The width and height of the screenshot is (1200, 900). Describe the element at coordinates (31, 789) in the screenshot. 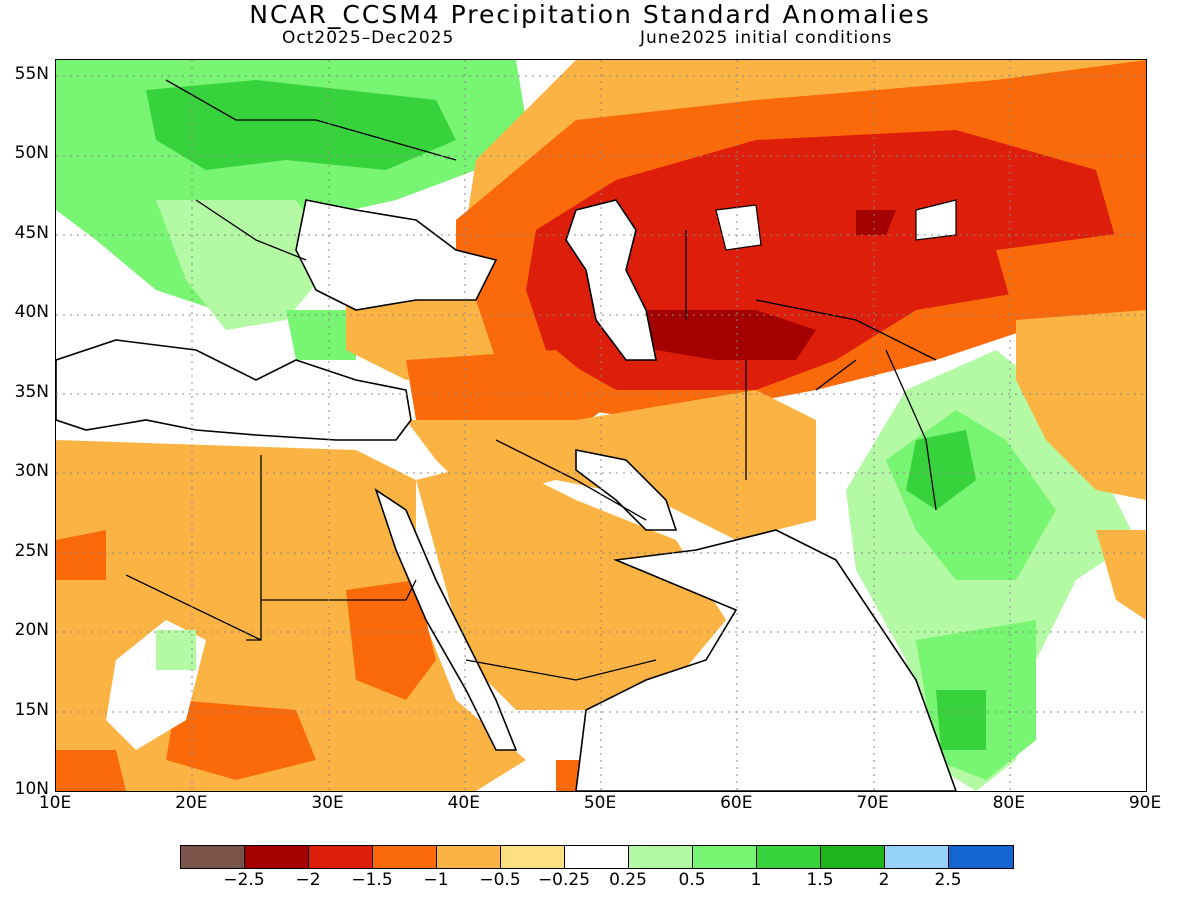

I see `lat-tick-label: 10N` at that location.